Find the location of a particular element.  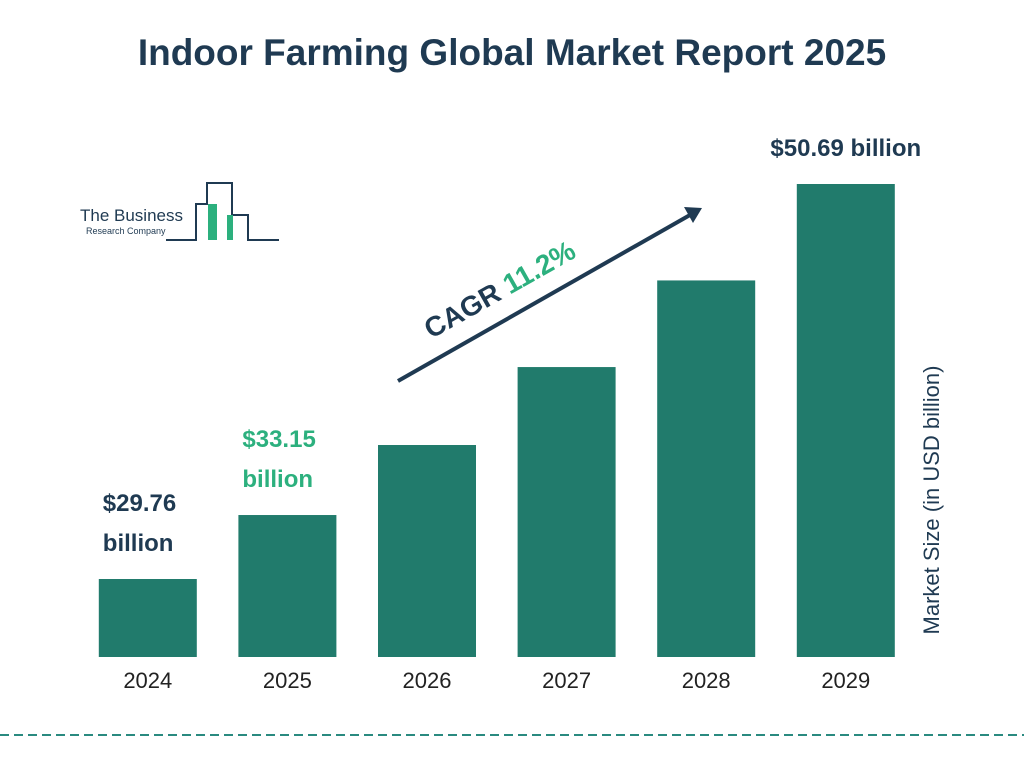

x-tick-label: 2028 is located at coordinates (706, 680).